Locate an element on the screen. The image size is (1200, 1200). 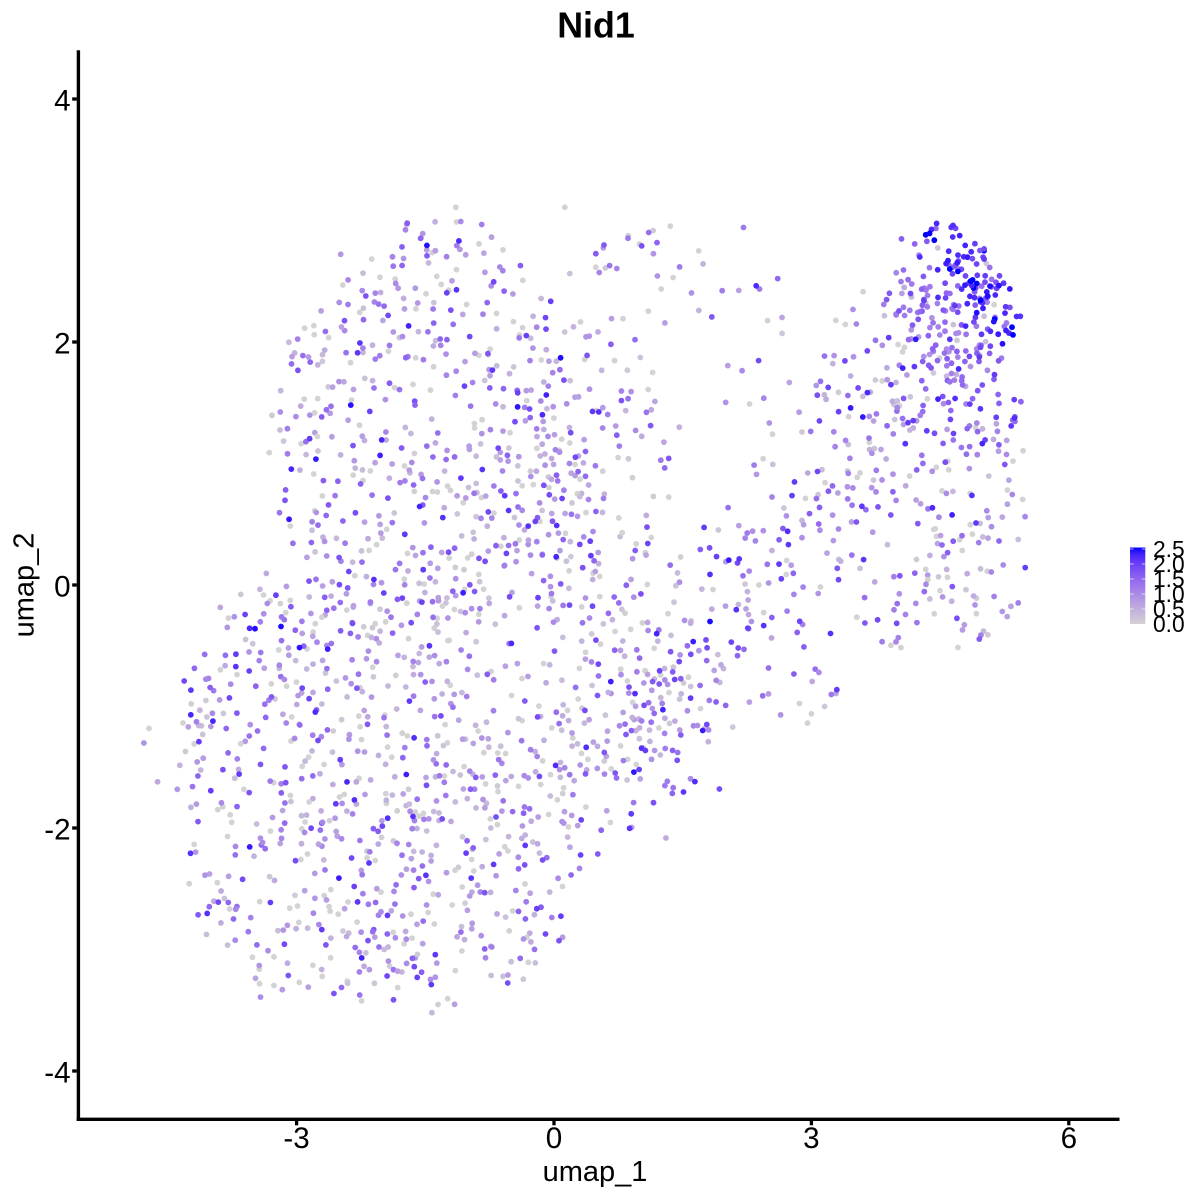
svg-text: -2 is located at coordinates (57, 830).